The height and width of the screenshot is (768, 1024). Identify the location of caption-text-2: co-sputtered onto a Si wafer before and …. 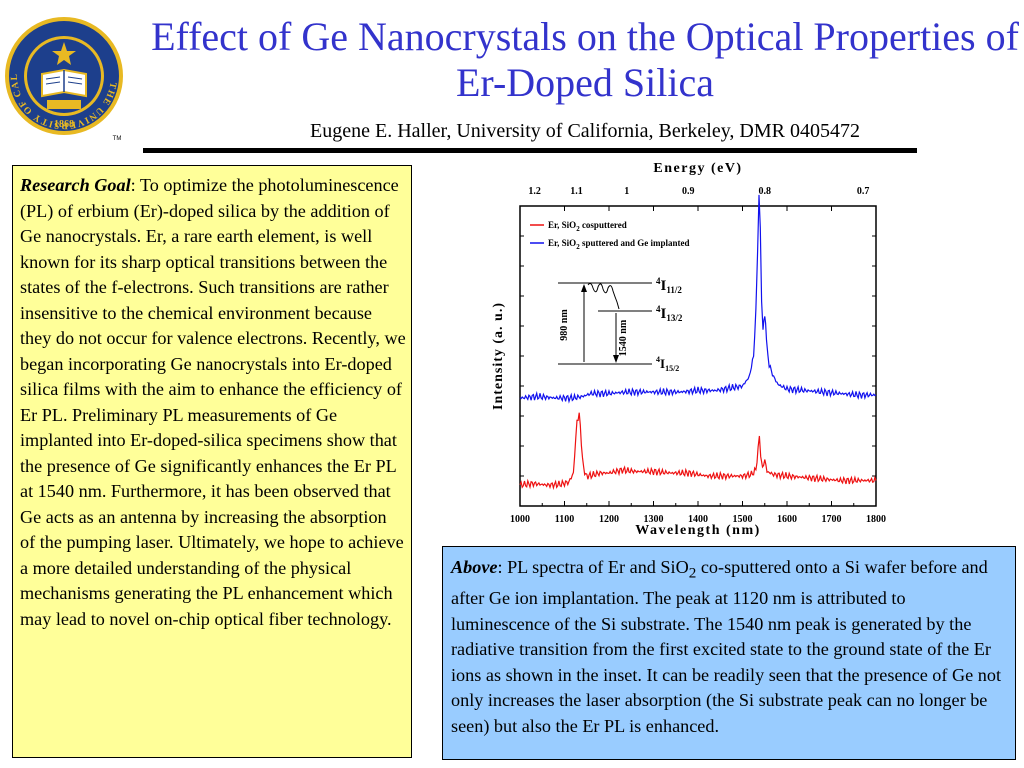
(726, 646).